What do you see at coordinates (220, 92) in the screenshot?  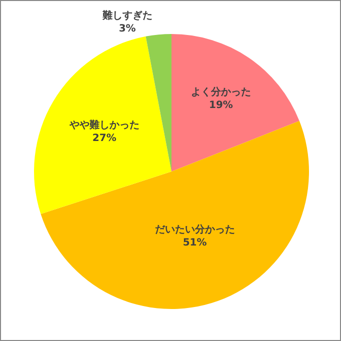 I see `slice-label: よく分かった` at bounding box center [220, 92].